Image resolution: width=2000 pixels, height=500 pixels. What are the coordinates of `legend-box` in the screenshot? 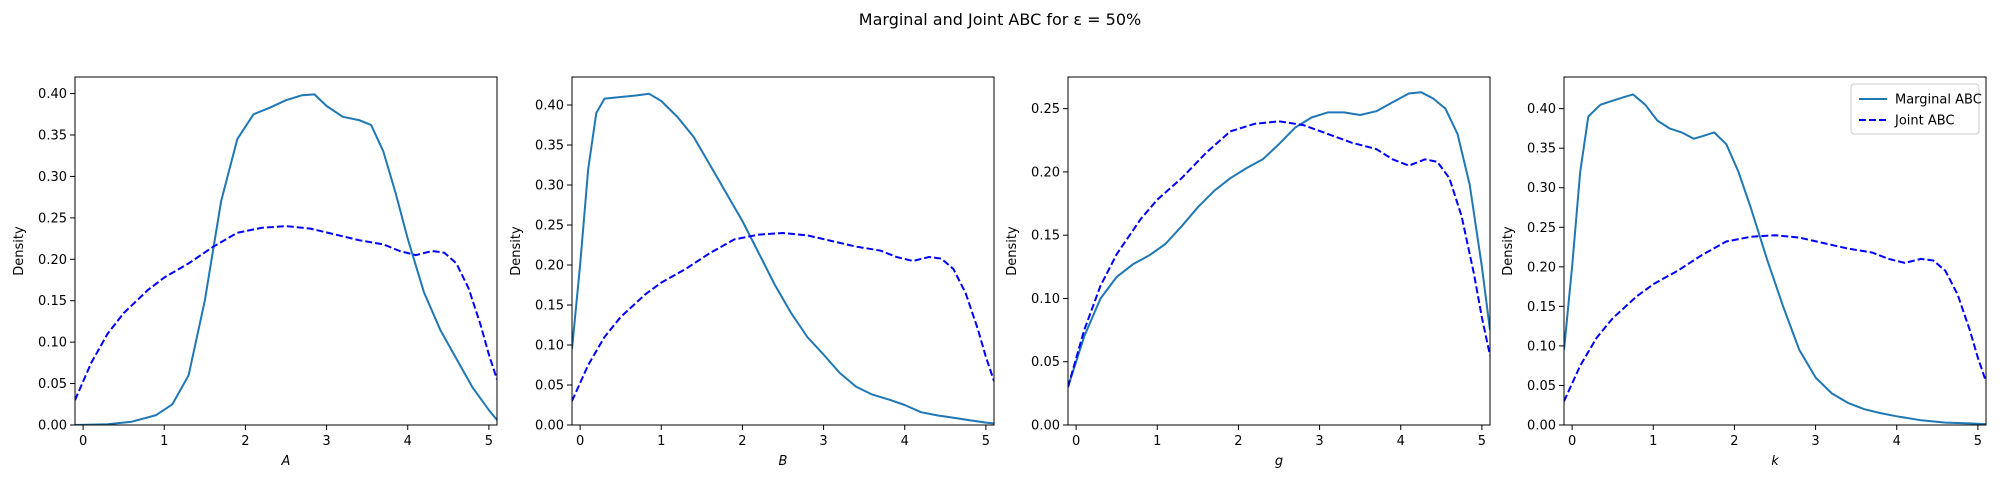 It's located at (1915, 109).